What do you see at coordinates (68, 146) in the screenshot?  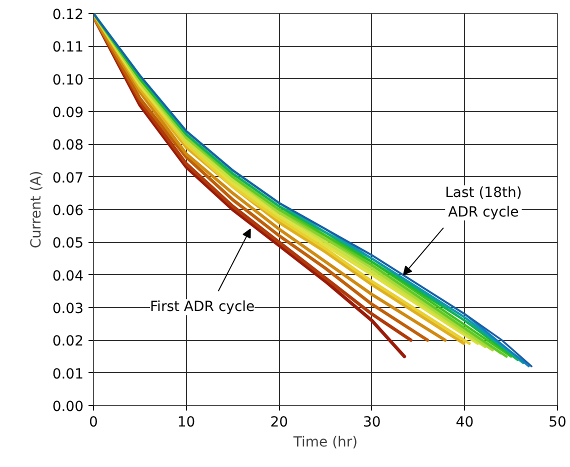 I see `y-tick-label: 0.08` at bounding box center [68, 146].